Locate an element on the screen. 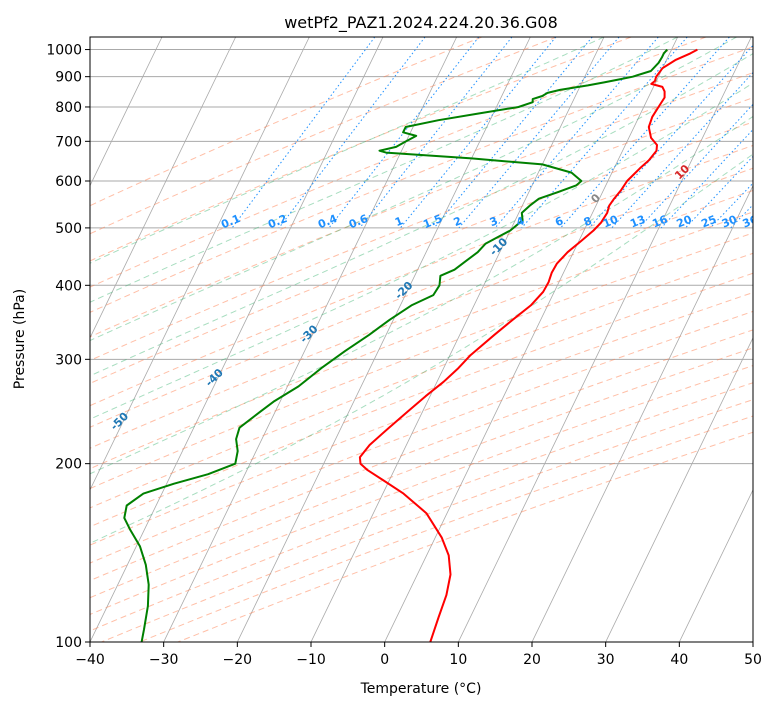 Image resolution: width=775 pixels, height=708 pixels. y-tick-label: 300 is located at coordinates (68, 360).